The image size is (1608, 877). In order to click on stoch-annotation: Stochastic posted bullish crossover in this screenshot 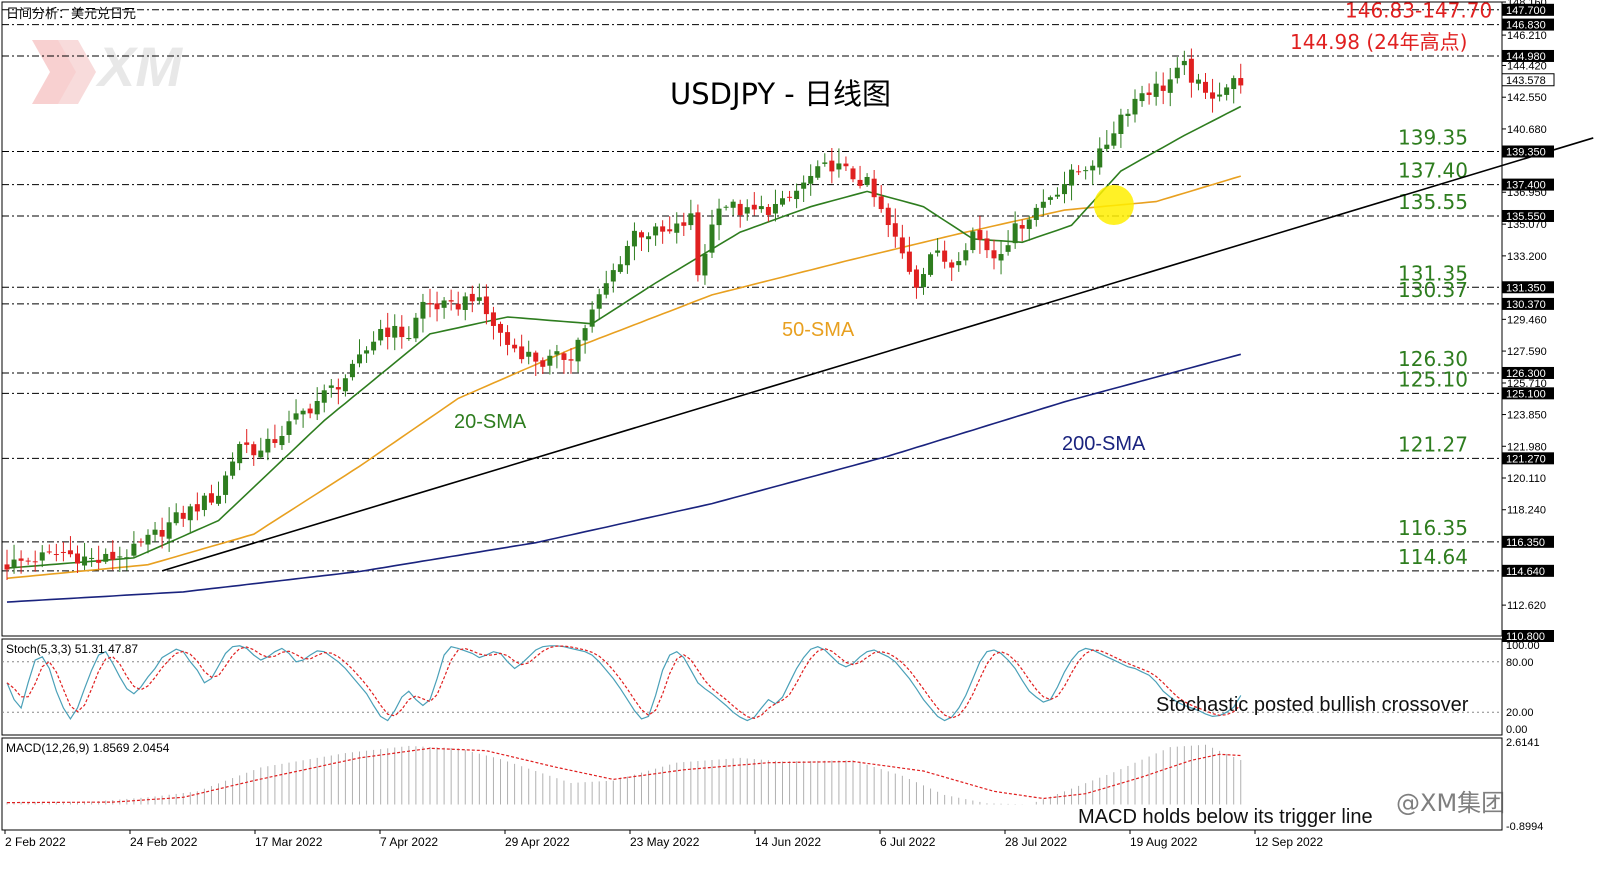, I will do `click(1312, 705)`.